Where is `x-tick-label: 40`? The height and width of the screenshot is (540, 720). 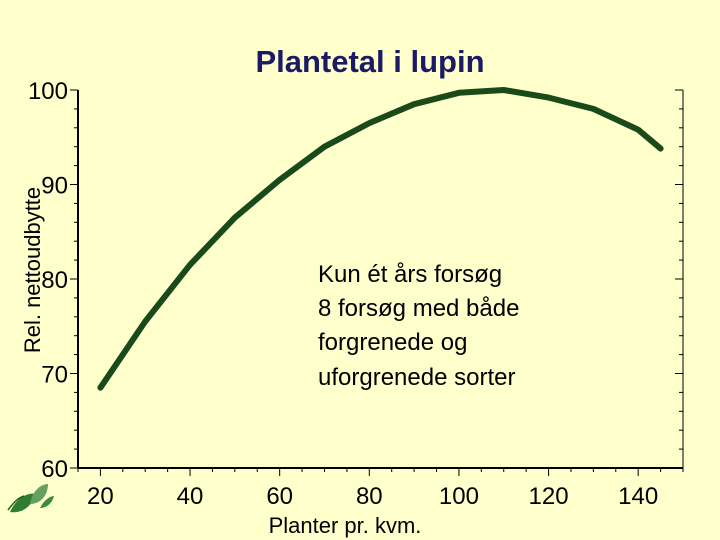 x-tick-label: 40 is located at coordinates (190, 496).